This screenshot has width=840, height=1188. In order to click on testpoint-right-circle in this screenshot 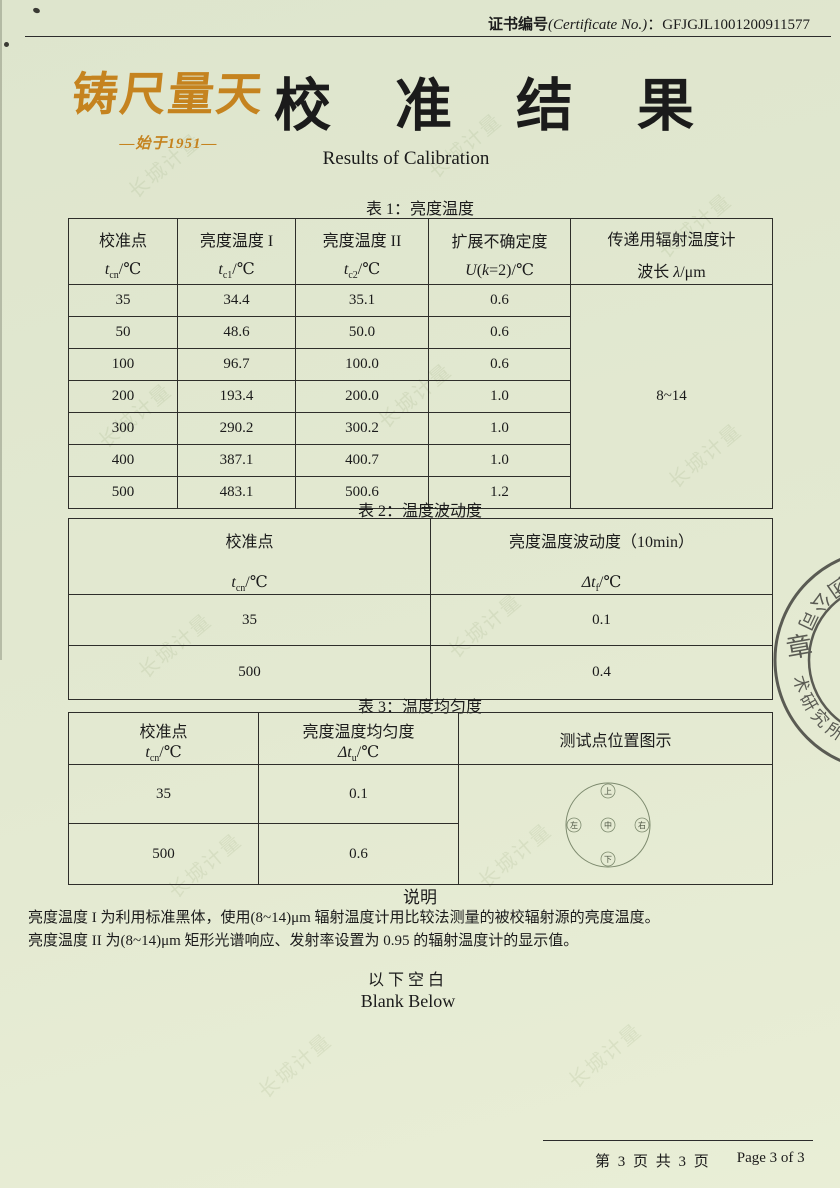, I will do `click(641, 825)`.